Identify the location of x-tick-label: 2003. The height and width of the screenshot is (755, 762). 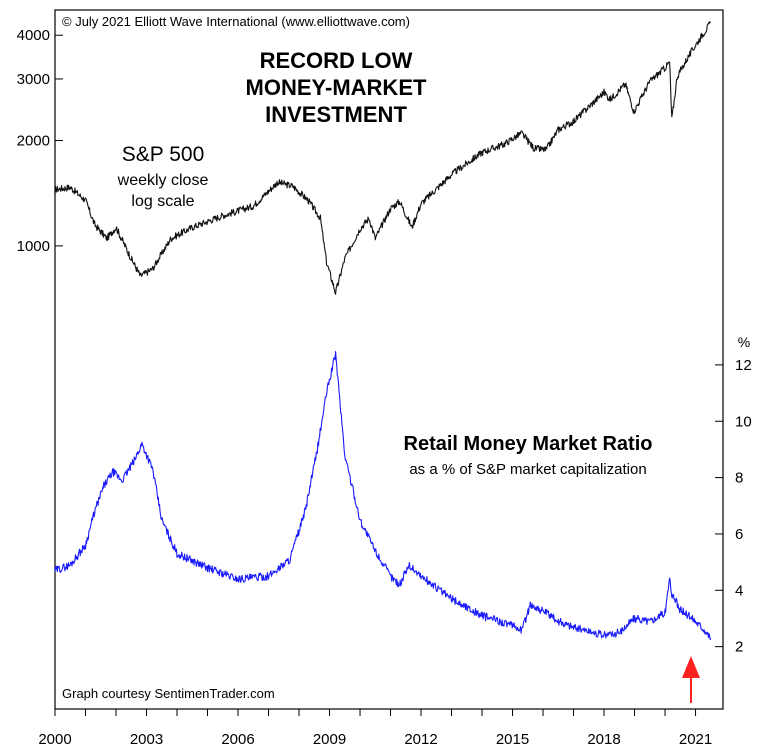
(146, 739).